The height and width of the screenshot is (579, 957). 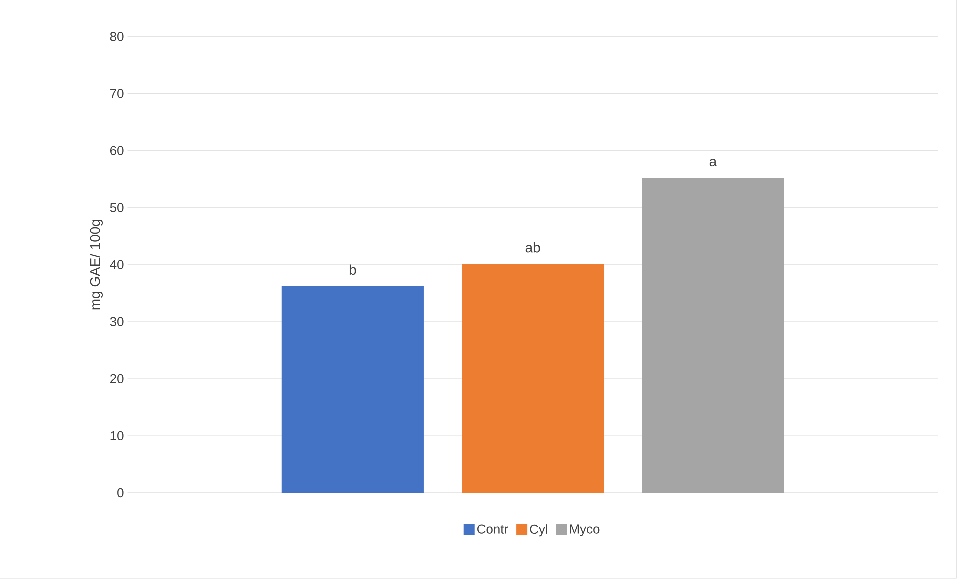 I want to click on y-tick-label: 50, so click(x=117, y=208).